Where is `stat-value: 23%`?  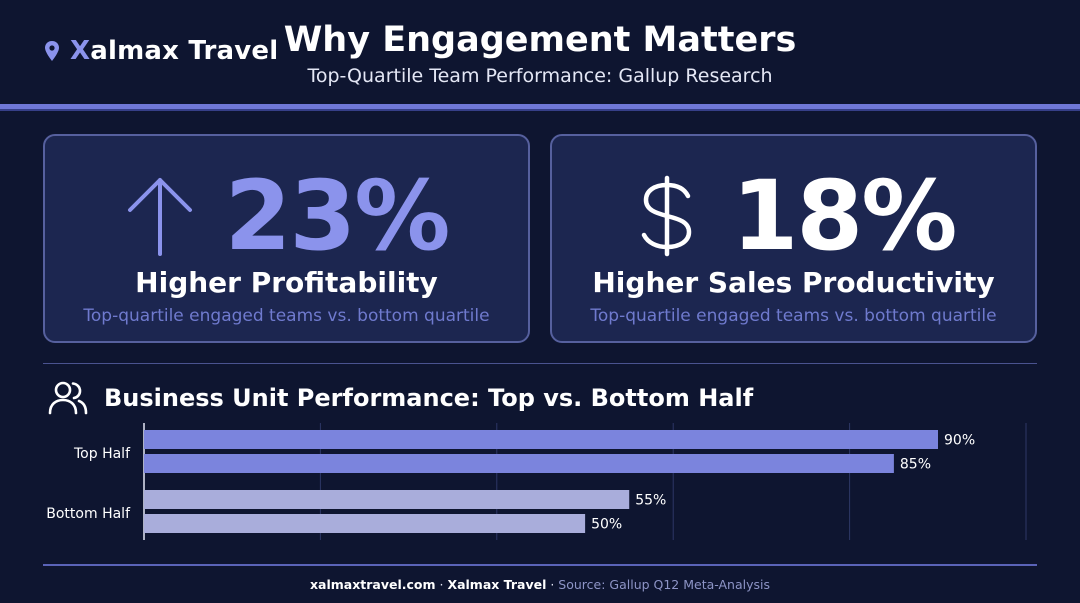 stat-value: 23% is located at coordinates (337, 216).